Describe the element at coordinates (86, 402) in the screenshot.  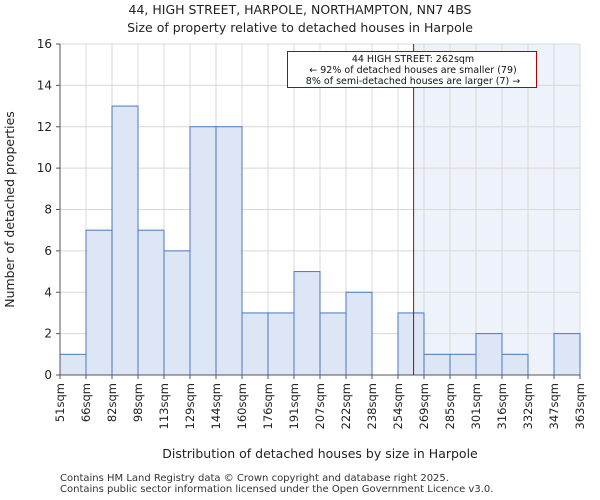
I see `x-tick-label-66sqm: 66sqm` at that location.